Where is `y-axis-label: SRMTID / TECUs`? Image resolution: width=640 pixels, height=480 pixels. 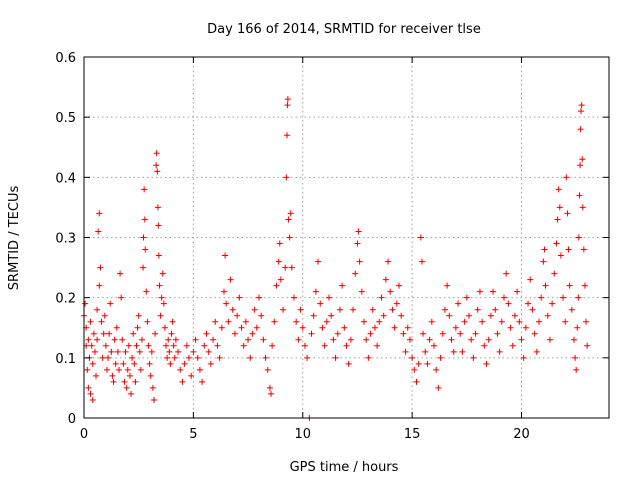 y-axis-label: SRMTID / TECUs is located at coordinates (14, 238).